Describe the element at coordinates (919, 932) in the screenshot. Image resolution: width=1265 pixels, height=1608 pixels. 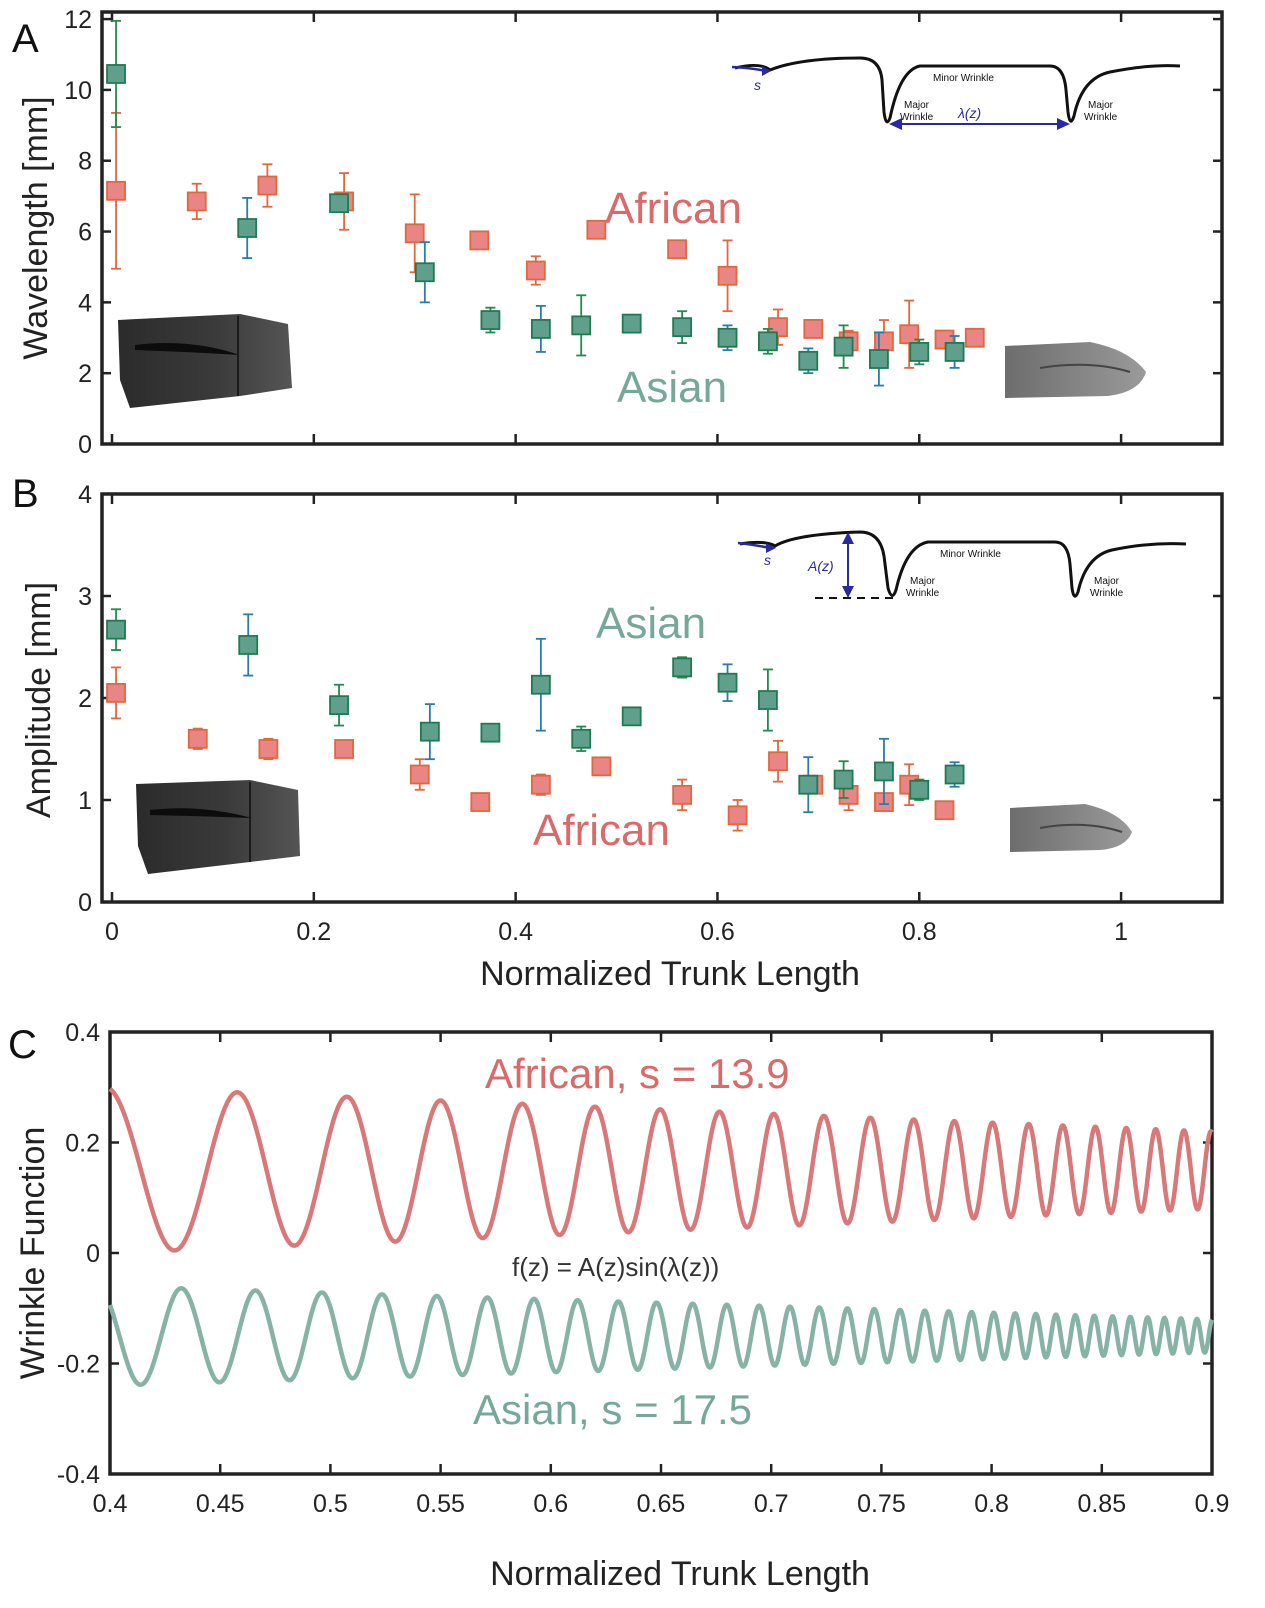
I see `x-tick-label: 0.8` at that location.